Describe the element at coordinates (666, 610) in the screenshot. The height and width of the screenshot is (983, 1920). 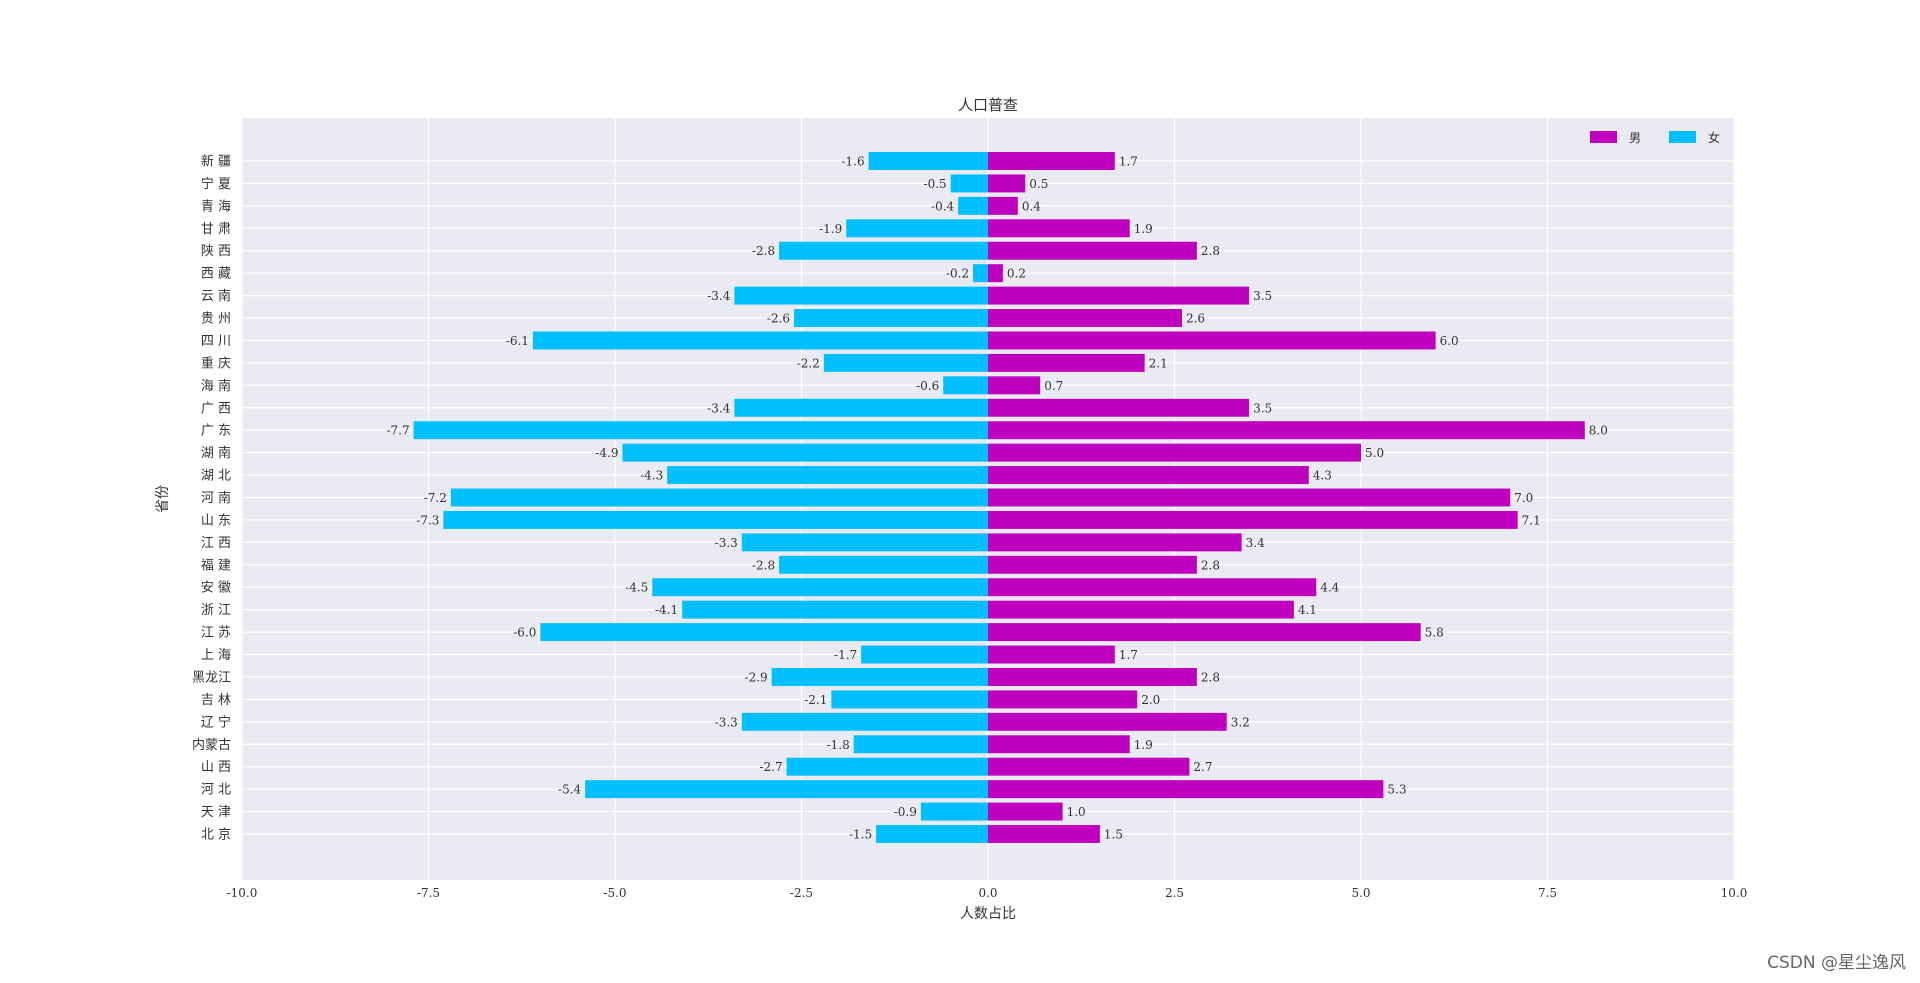
I see `value-label-female-10: -4.1` at that location.